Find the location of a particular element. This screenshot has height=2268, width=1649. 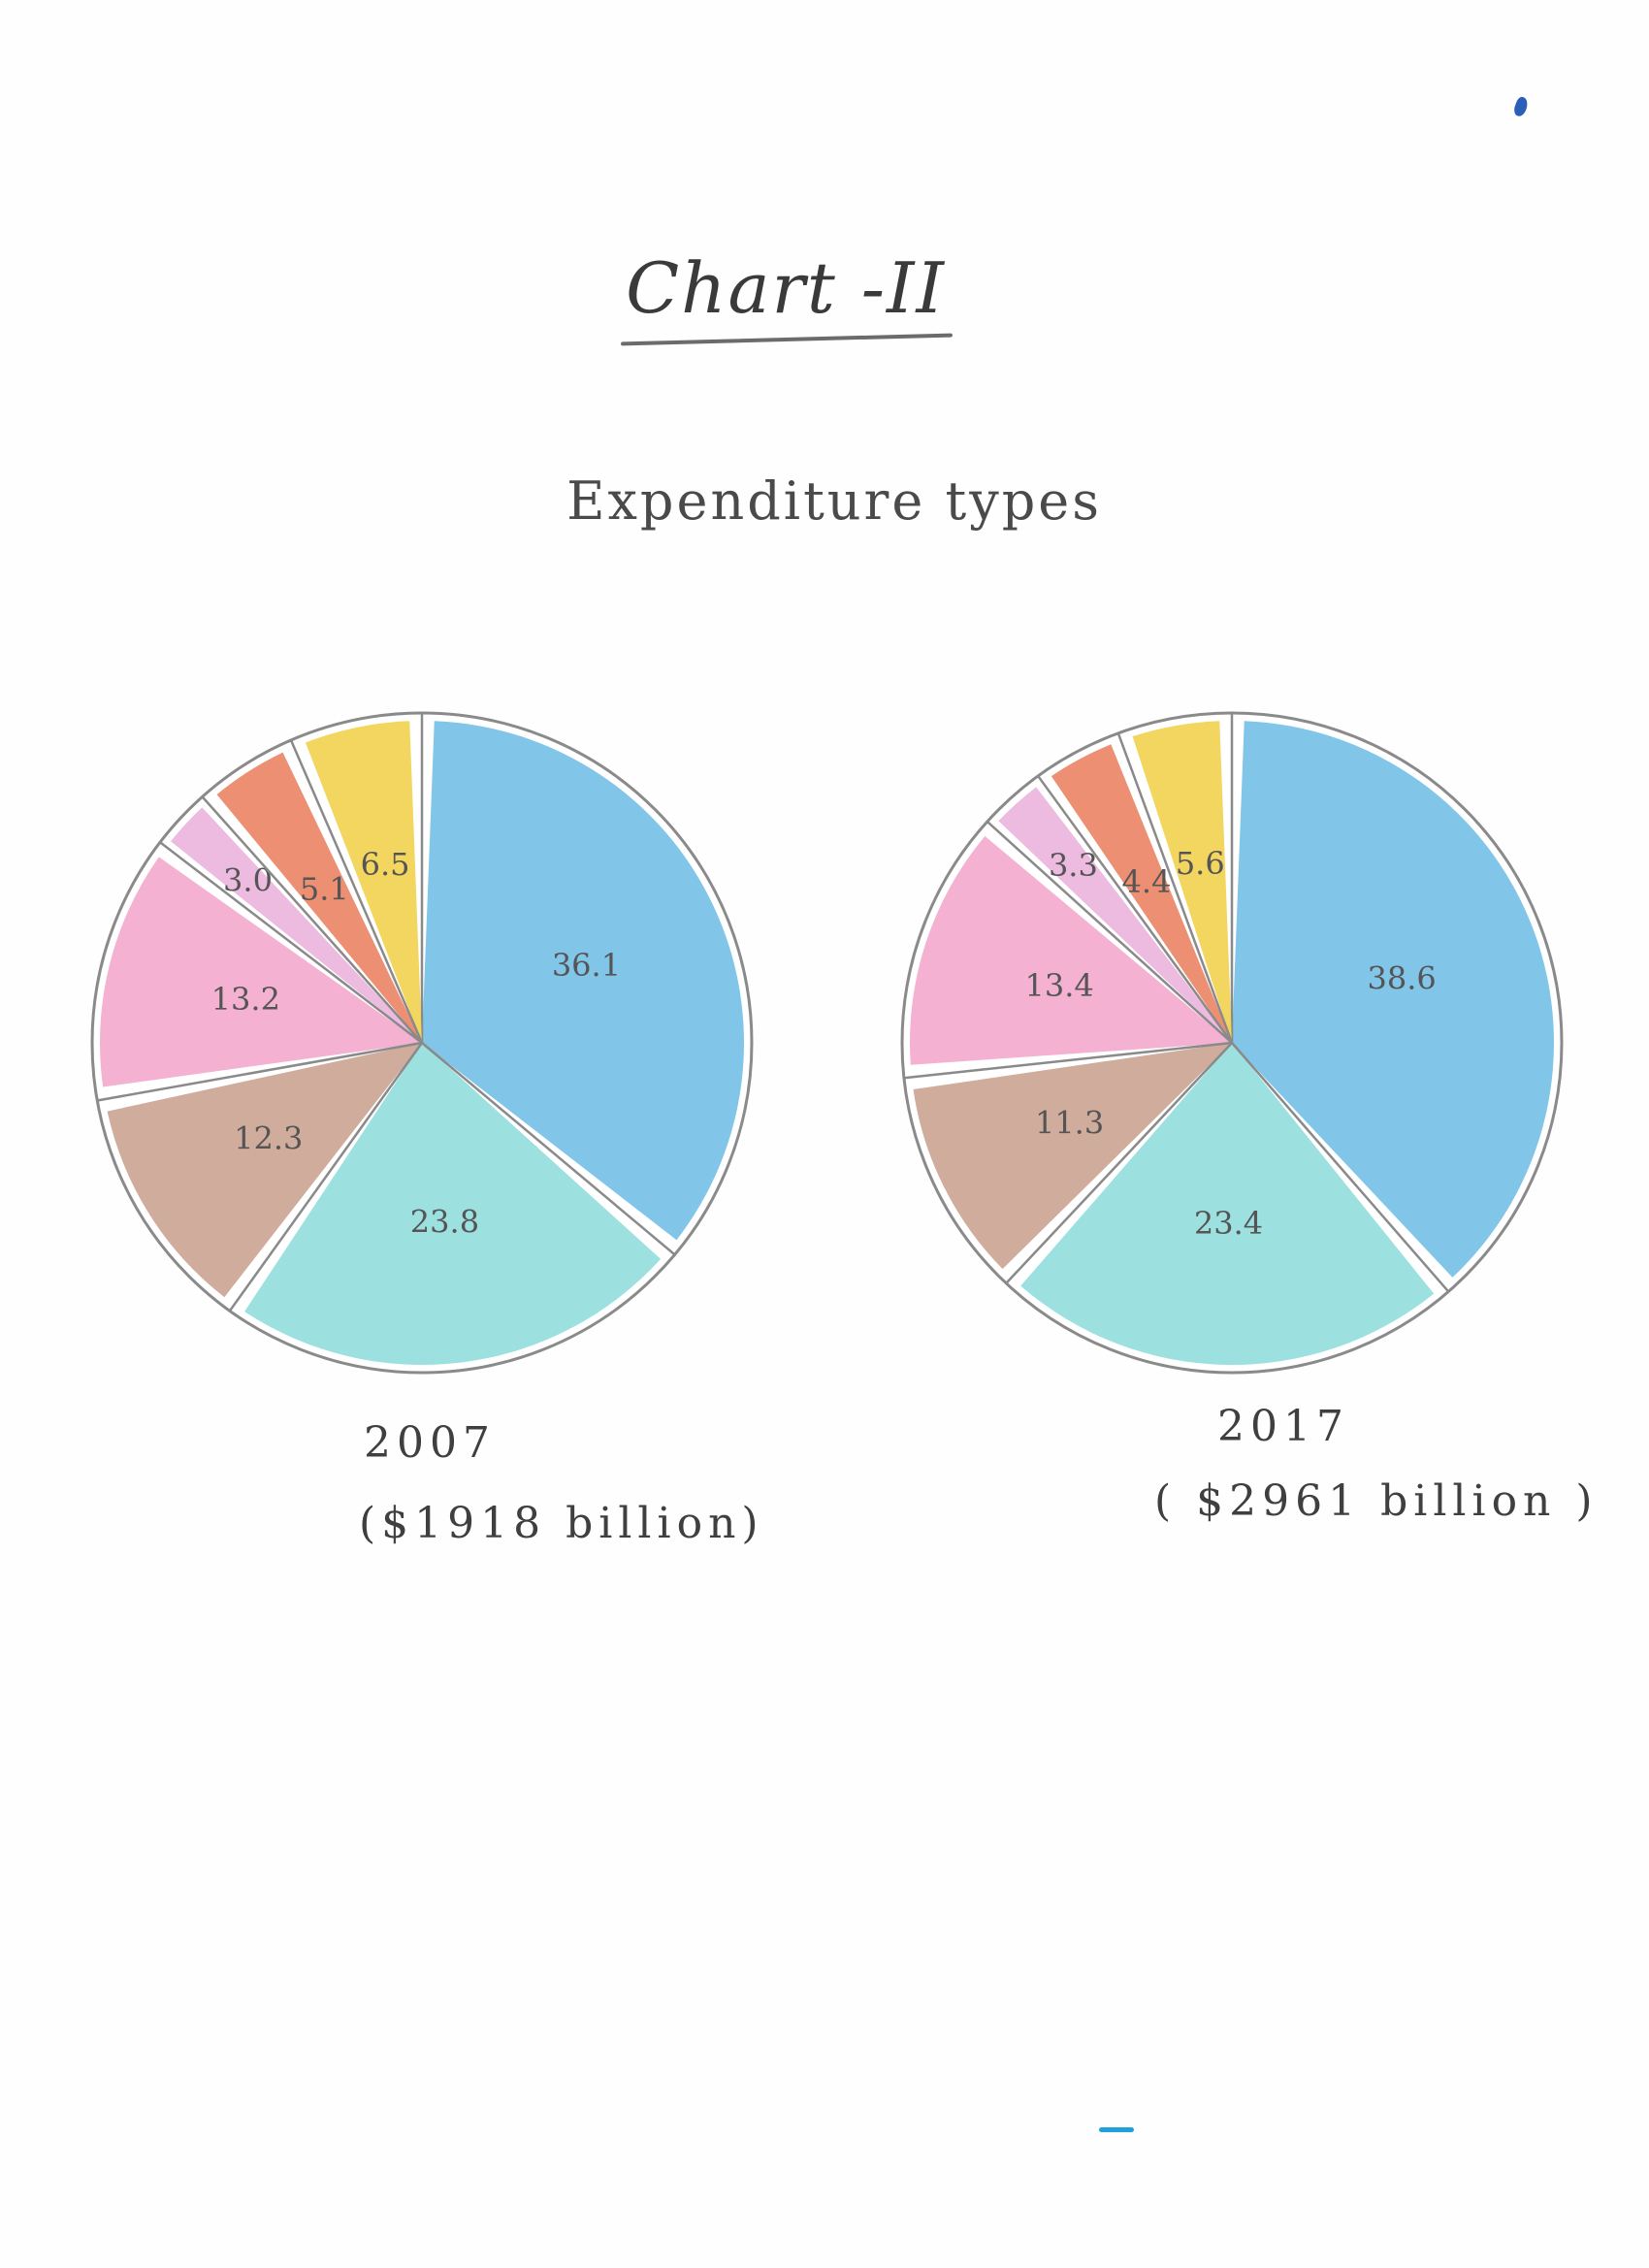

pie-2007-slice-36.1 is located at coordinates (583, 981).